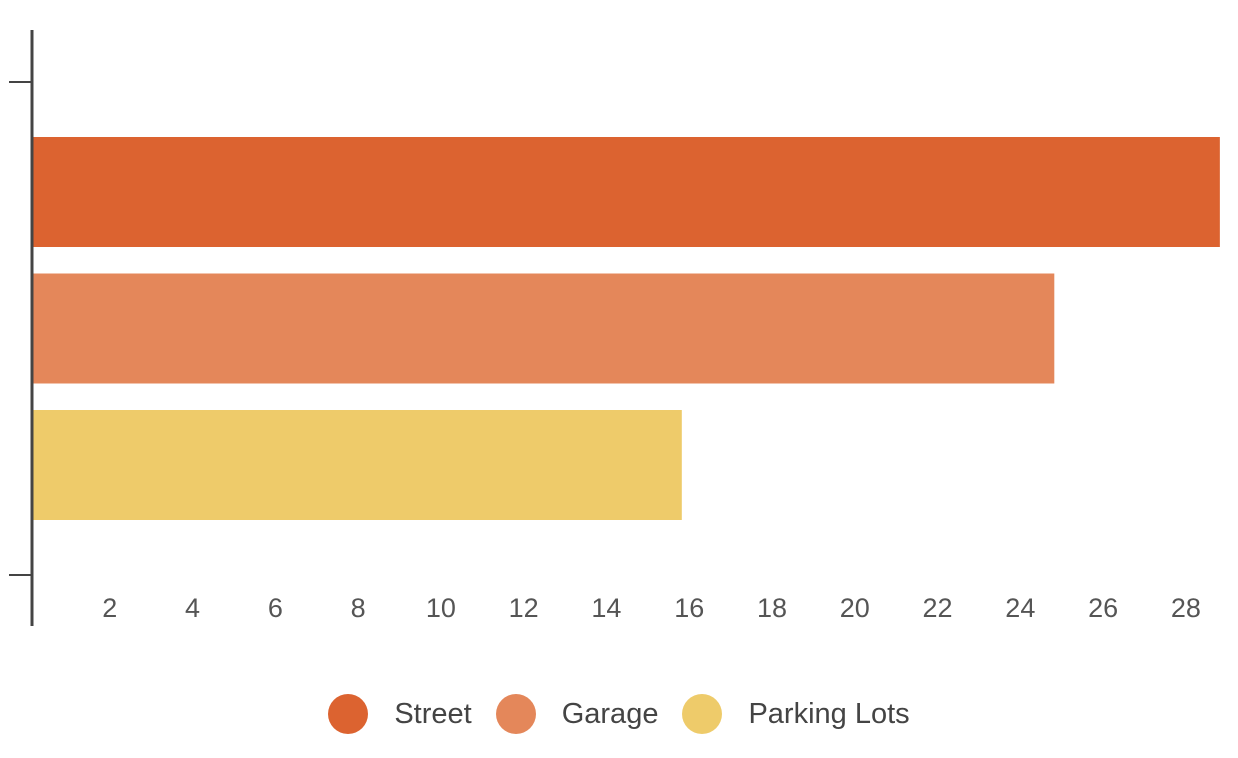 This screenshot has height=758, width=1238. What do you see at coordinates (441, 608) in the screenshot?
I see `x-tick-label: 10` at bounding box center [441, 608].